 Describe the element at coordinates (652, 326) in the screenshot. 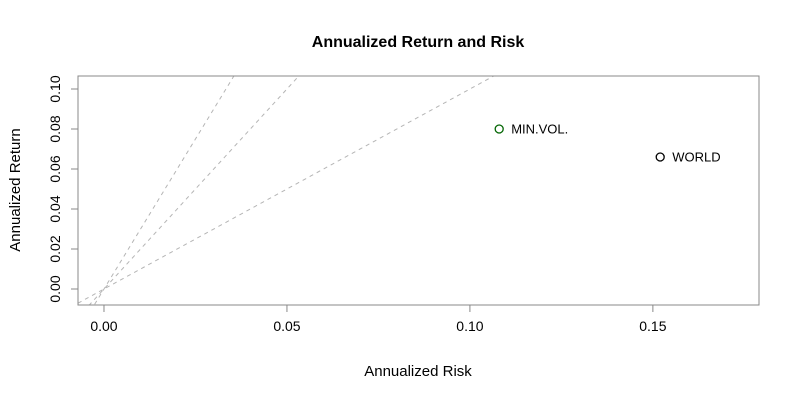

I see `x-tick-label-3: 0.15` at that location.